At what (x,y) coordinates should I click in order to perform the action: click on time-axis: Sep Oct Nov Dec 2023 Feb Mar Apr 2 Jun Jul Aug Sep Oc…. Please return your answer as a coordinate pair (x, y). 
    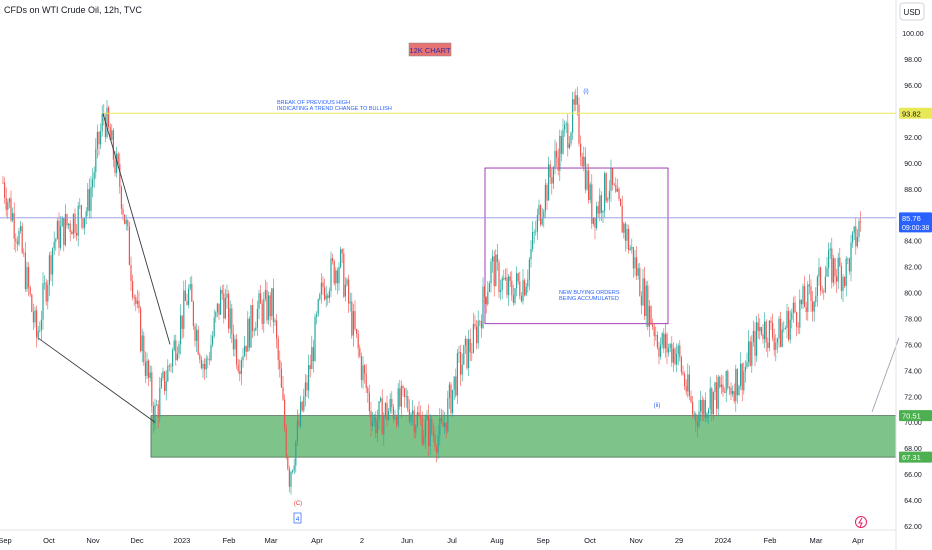
    Looking at the image, I should click on (432, 540).